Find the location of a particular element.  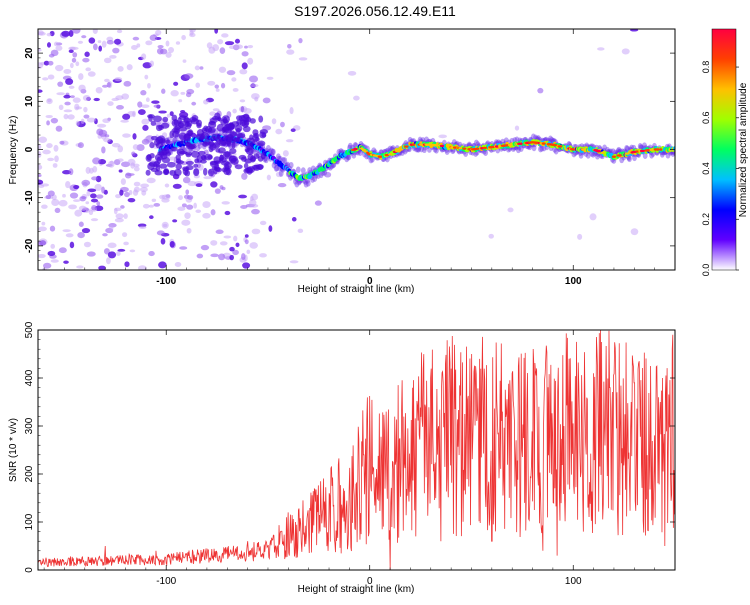

spectrogram-ytick-label: -10 is located at coordinates (29, 197).